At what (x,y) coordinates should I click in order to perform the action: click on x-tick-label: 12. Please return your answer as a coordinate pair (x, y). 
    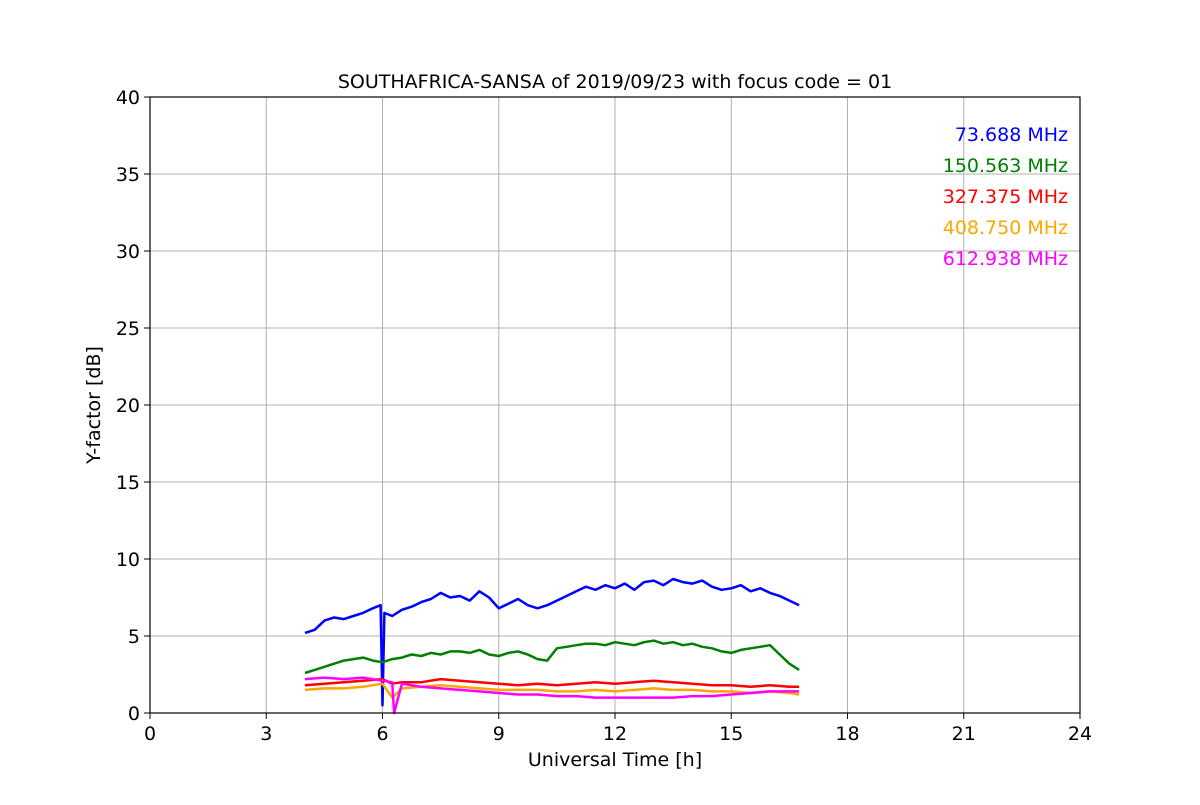
    Looking at the image, I should click on (615, 734).